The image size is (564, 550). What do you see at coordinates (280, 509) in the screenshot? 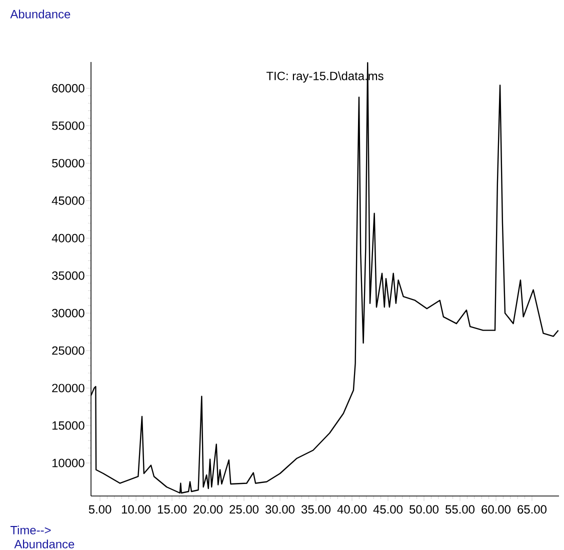
I see `x-tick-label: 30.00` at bounding box center [280, 509].